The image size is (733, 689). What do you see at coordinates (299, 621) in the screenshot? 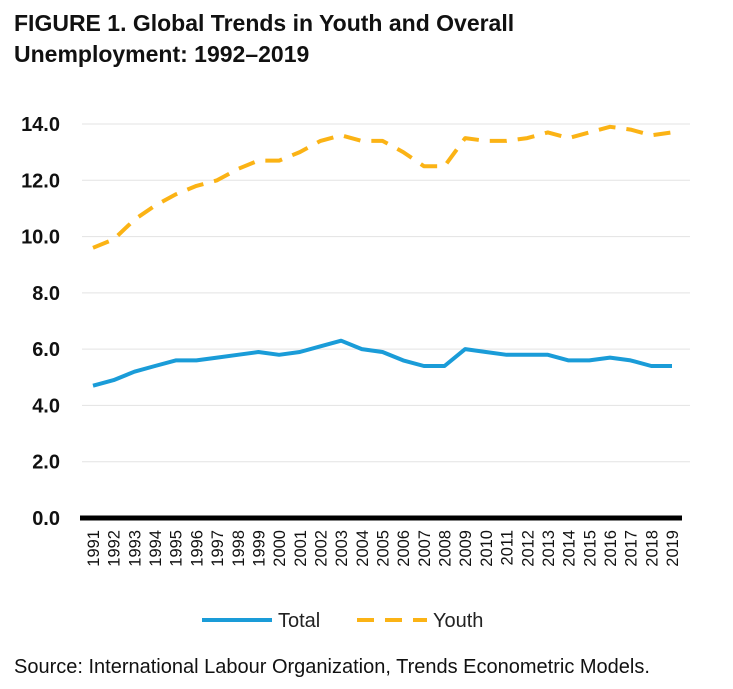
I see `legend-label-total: Total` at bounding box center [299, 621].